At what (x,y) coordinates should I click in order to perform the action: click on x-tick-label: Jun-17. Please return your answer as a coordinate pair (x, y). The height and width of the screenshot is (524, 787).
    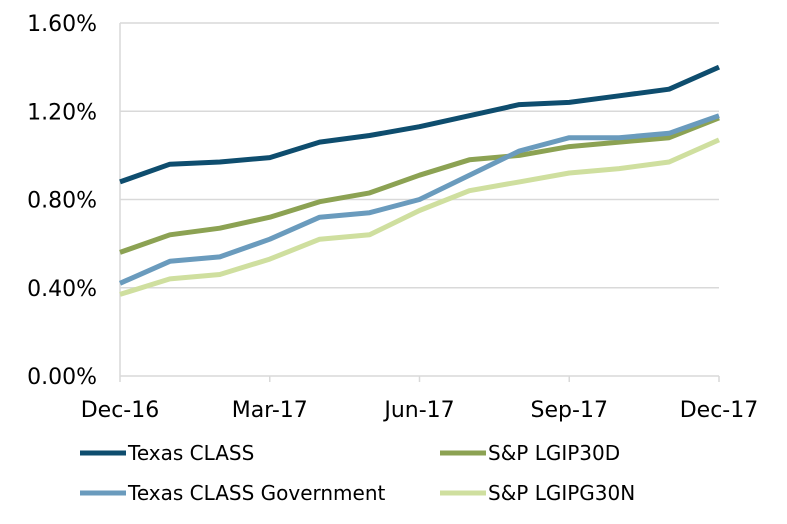
    Looking at the image, I should click on (418, 410).